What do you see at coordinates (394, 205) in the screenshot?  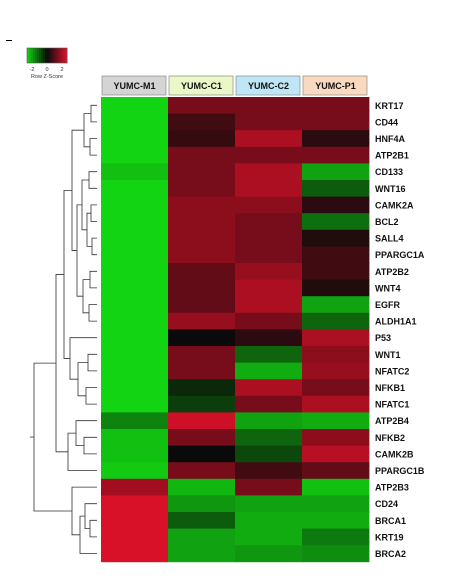 I see `row-label: CAMK2A` at bounding box center [394, 205].